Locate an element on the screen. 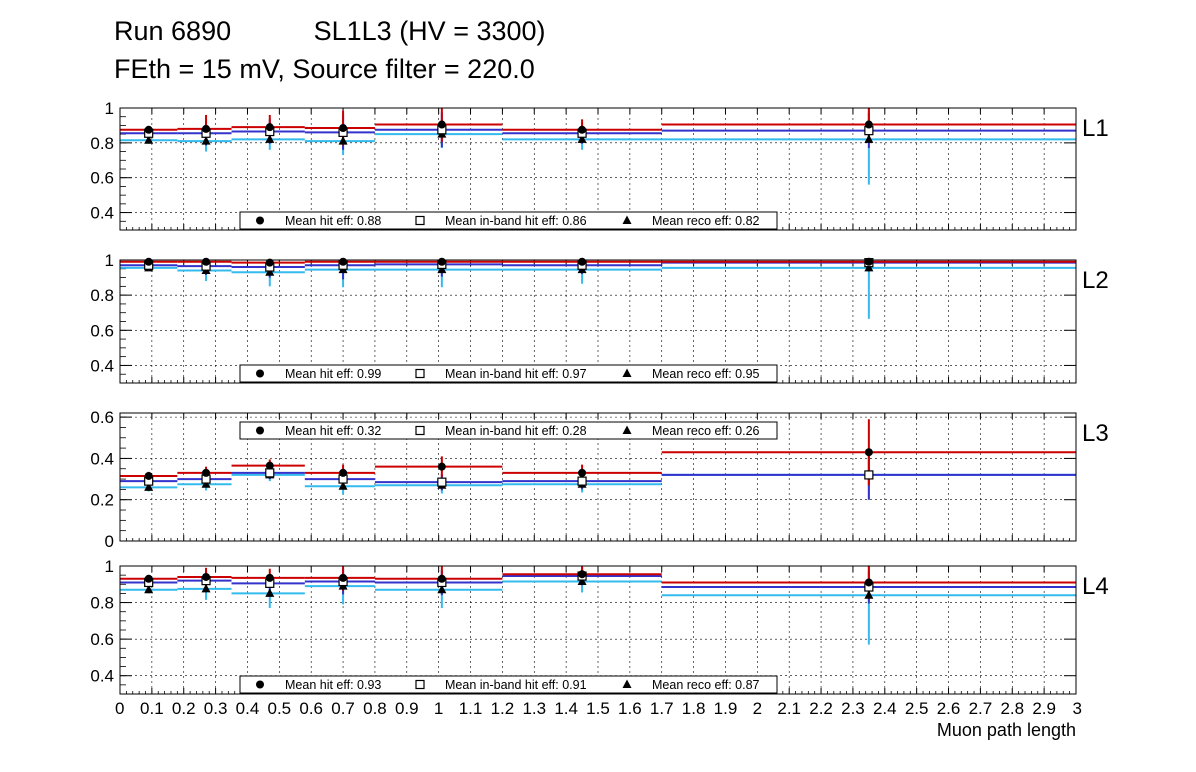 This screenshot has height=772, width=1196. x-tick-label: 1.3 is located at coordinates (534, 708).